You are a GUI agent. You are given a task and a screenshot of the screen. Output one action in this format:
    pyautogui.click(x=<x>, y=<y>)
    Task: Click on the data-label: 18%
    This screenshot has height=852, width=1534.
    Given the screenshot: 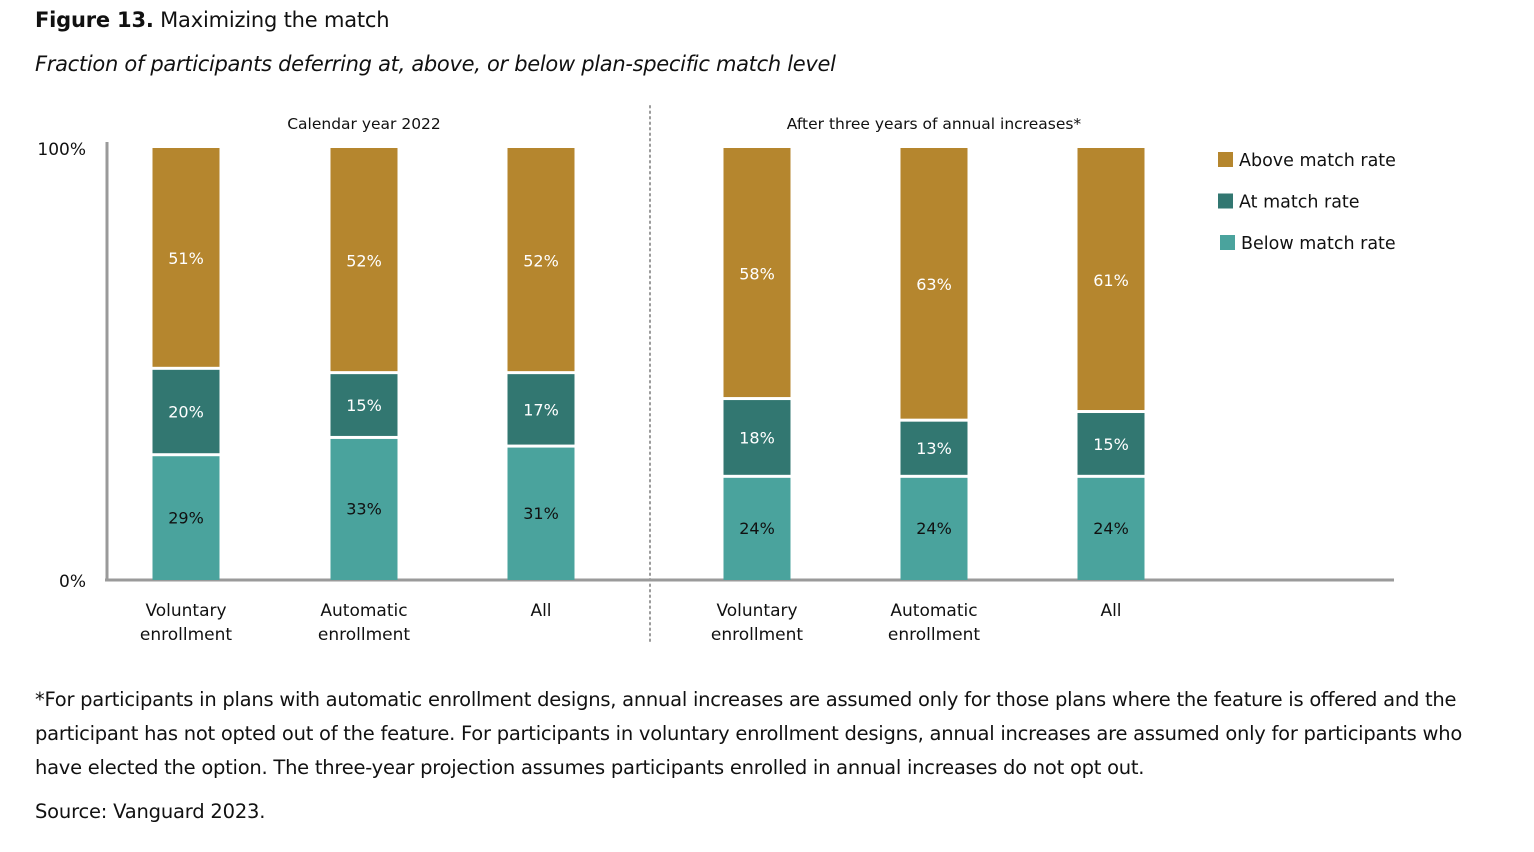 What is the action you would take?
    pyautogui.click(x=757, y=437)
    